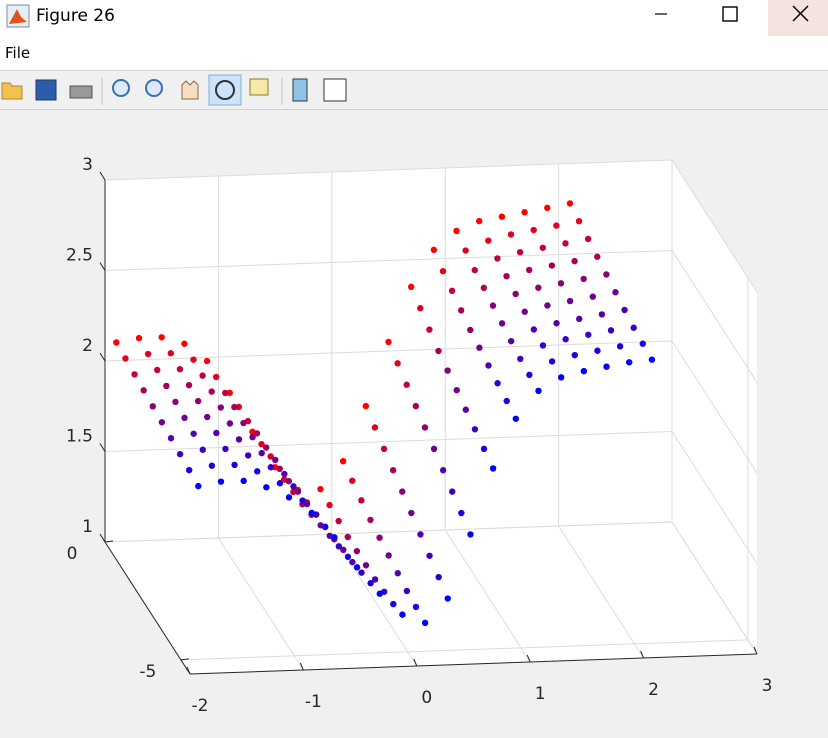  I want to click on window-title: Figure 26, so click(75, 16).